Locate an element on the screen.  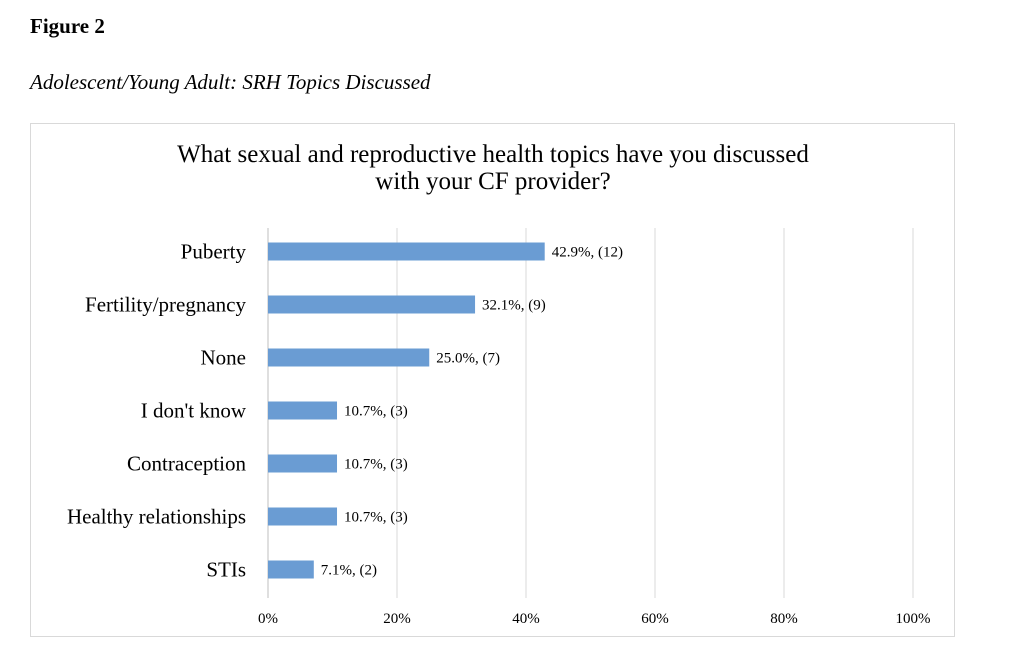
category-label: None is located at coordinates (224, 358).